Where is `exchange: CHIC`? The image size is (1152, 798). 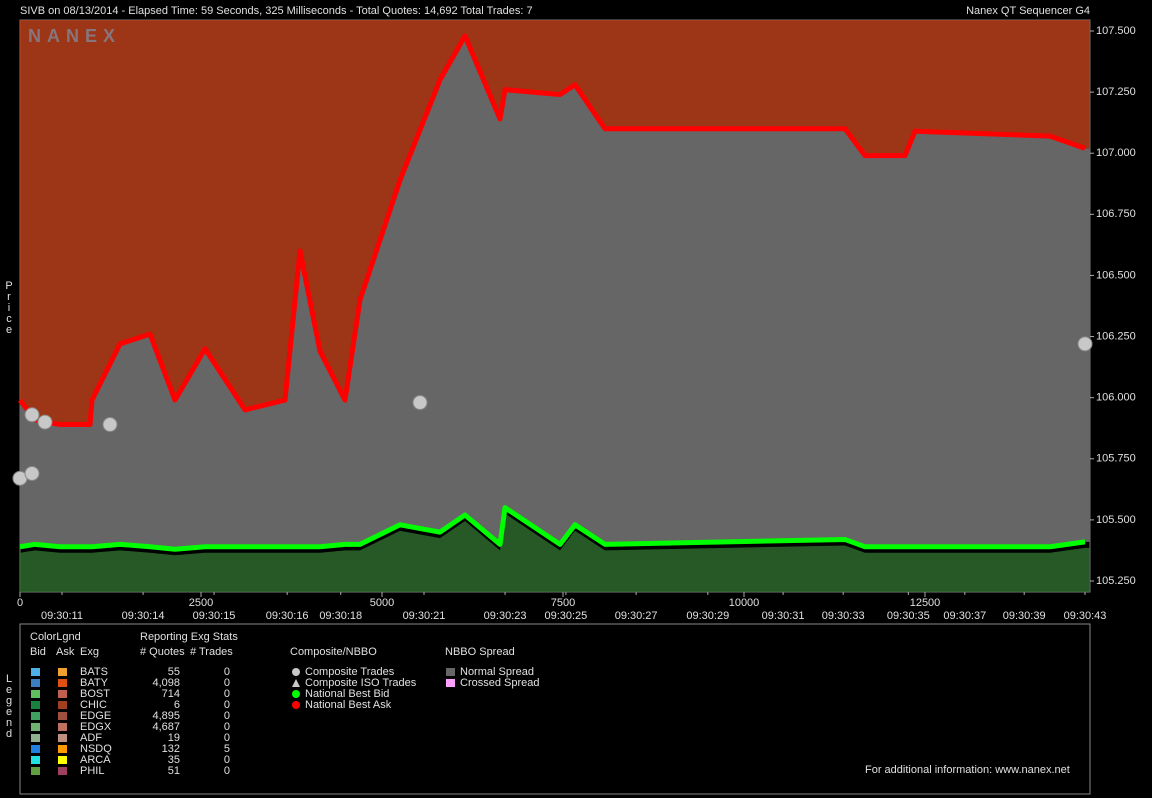 exchange: CHIC is located at coordinates (93, 705).